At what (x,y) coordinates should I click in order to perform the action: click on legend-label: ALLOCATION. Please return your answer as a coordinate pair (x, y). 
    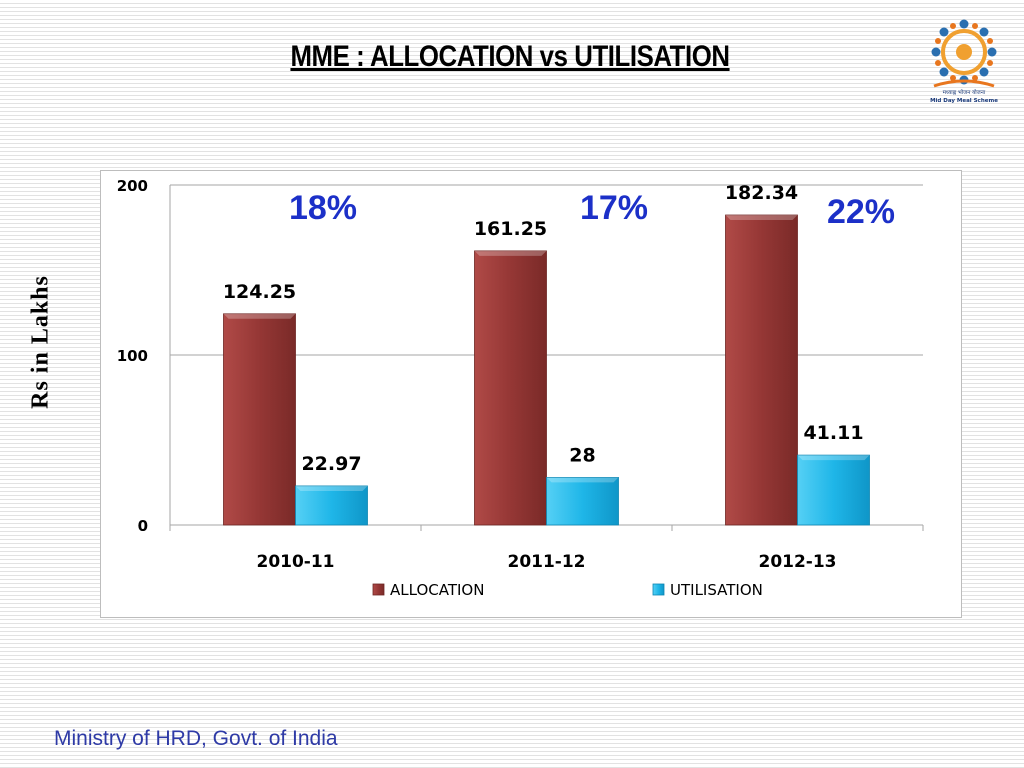
    Looking at the image, I should click on (437, 590).